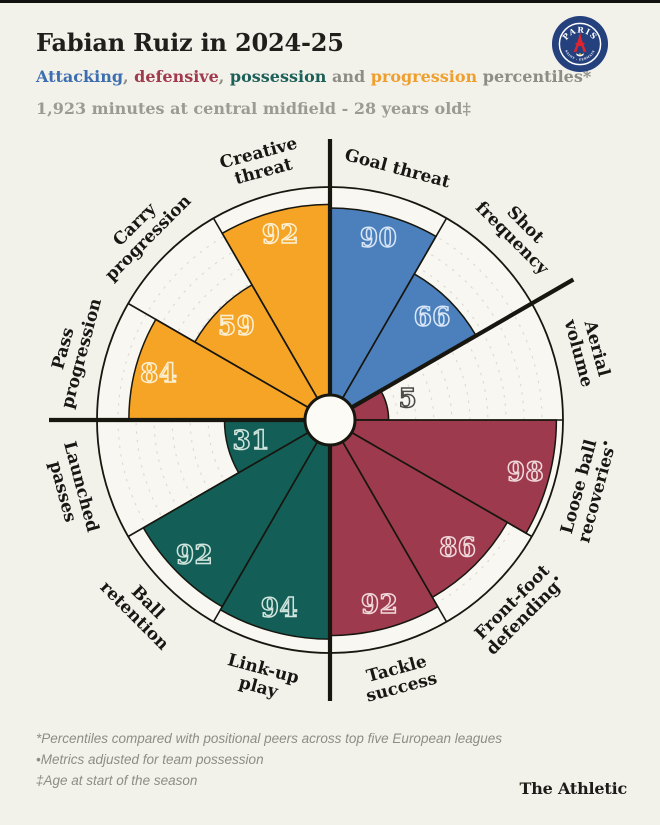 This screenshot has width=660, height=825. I want to click on slice-front-foot-defending•, so click(418, 508).